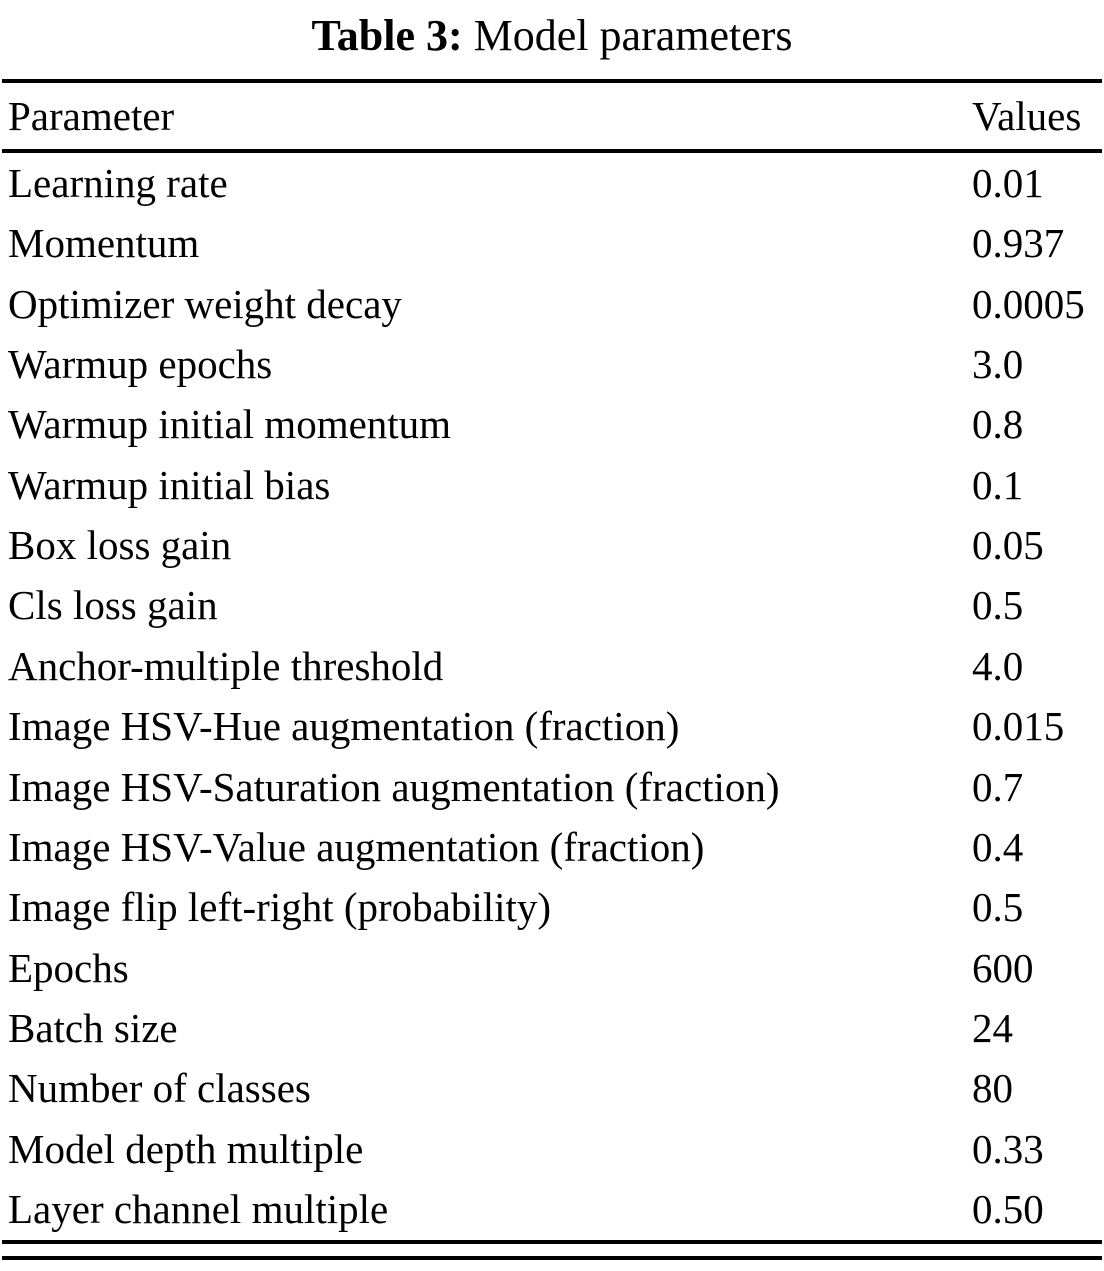  I want to click on parameter-cell: Batch size, so click(93, 1028).